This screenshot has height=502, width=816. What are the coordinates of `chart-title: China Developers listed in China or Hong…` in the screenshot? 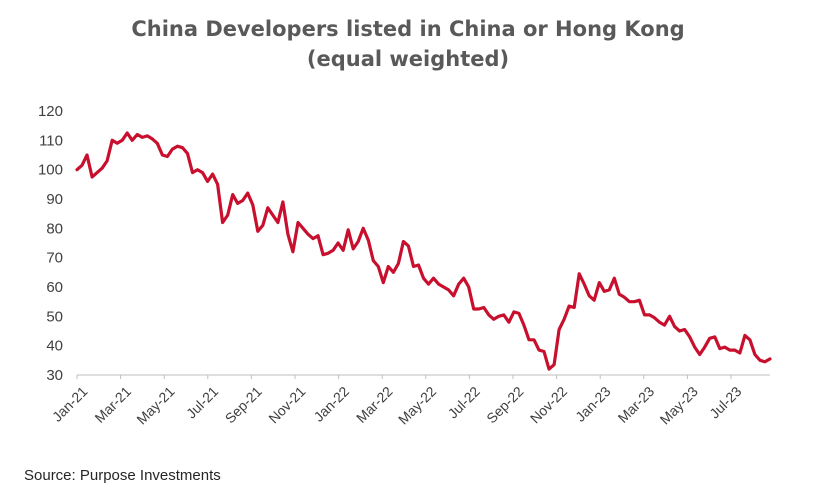 It's located at (408, 44).